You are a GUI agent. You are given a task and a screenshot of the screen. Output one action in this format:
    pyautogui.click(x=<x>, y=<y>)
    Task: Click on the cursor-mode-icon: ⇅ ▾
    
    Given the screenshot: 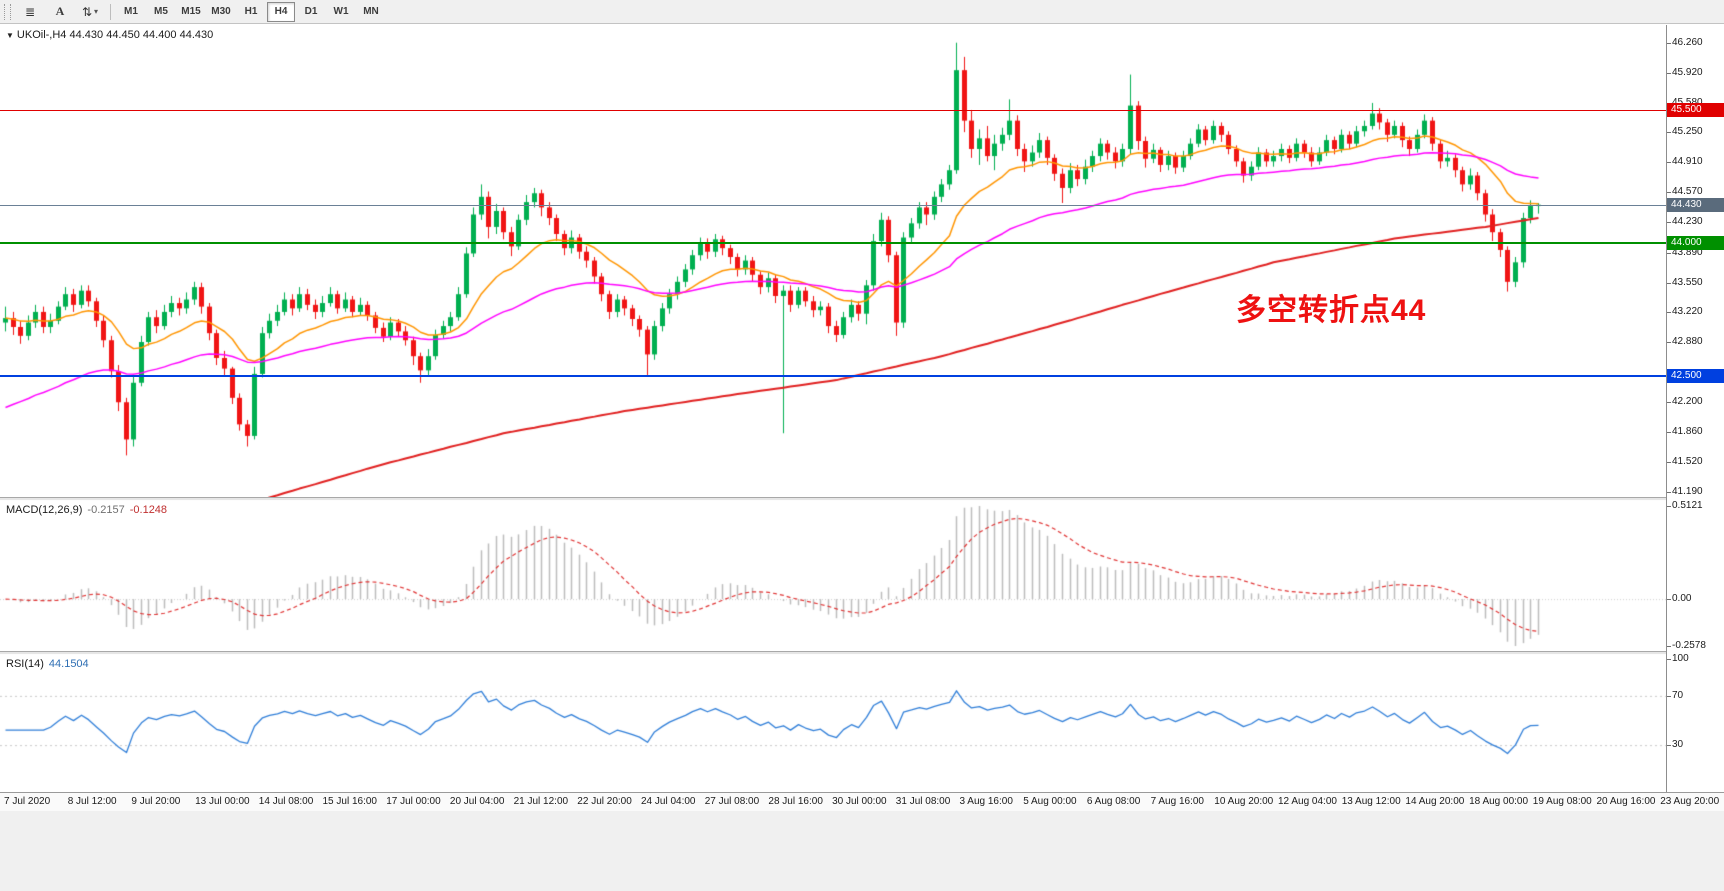 What is the action you would take?
    pyautogui.click(x=90, y=11)
    